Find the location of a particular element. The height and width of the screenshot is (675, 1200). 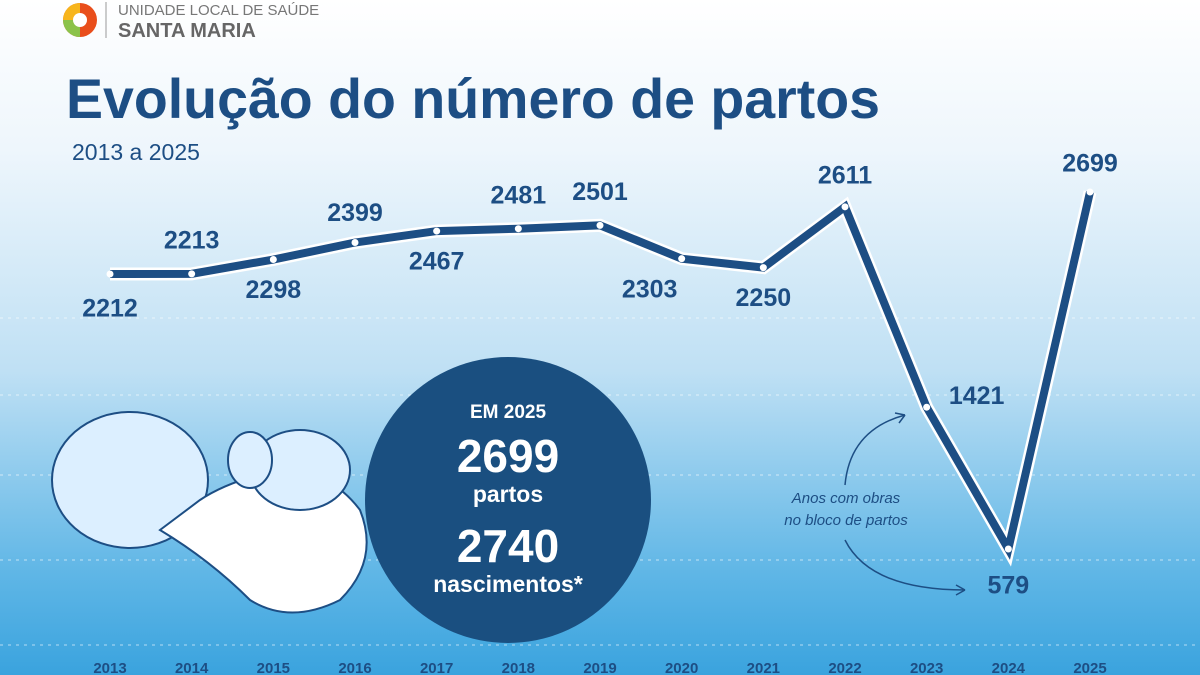

x-tick-label: 2018 is located at coordinates (518, 667).